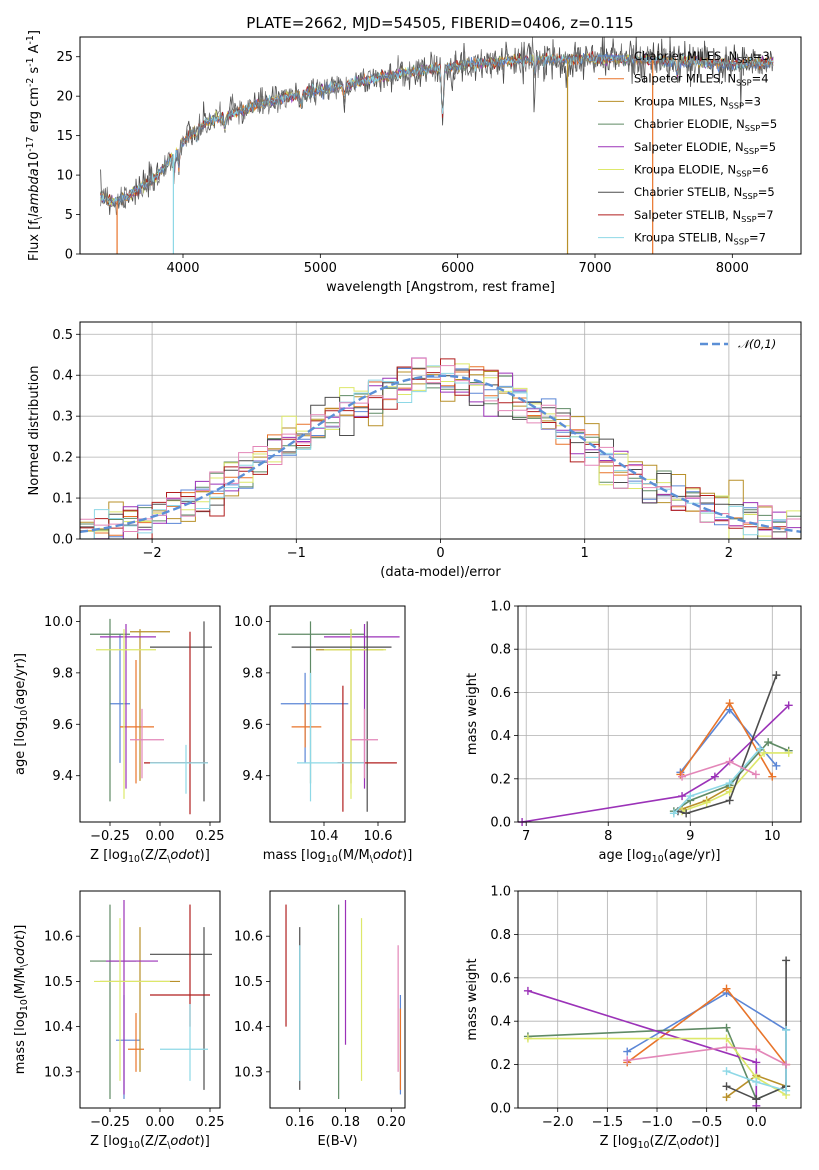 The width and height of the screenshot is (819, 1170). Describe the element at coordinates (440, 453) in the screenshot. I see `gaussian-curve` at that location.